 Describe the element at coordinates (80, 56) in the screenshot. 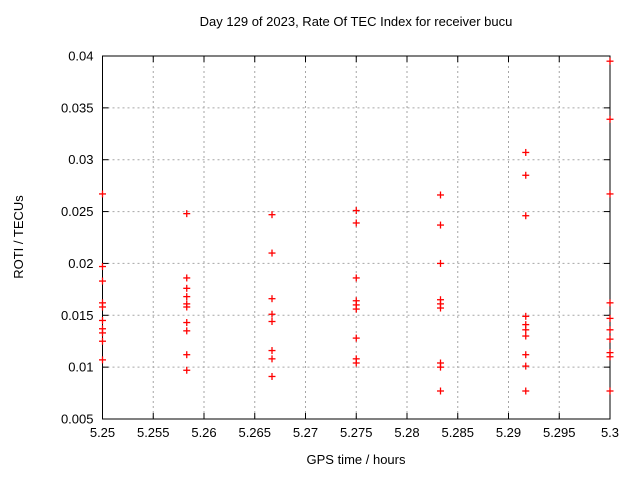

I see `y-tick-label: 0.04` at that location.